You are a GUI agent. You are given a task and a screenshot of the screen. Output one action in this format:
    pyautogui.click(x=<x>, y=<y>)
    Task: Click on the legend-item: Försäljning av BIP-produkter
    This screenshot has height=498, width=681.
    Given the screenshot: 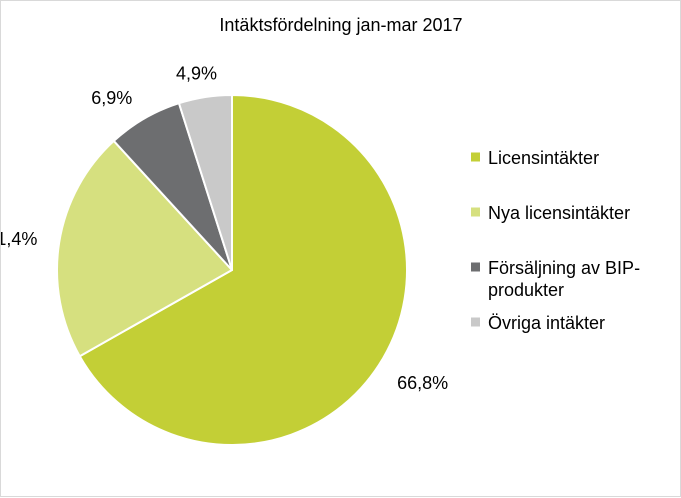 What is the action you would take?
    pyautogui.click(x=555, y=279)
    